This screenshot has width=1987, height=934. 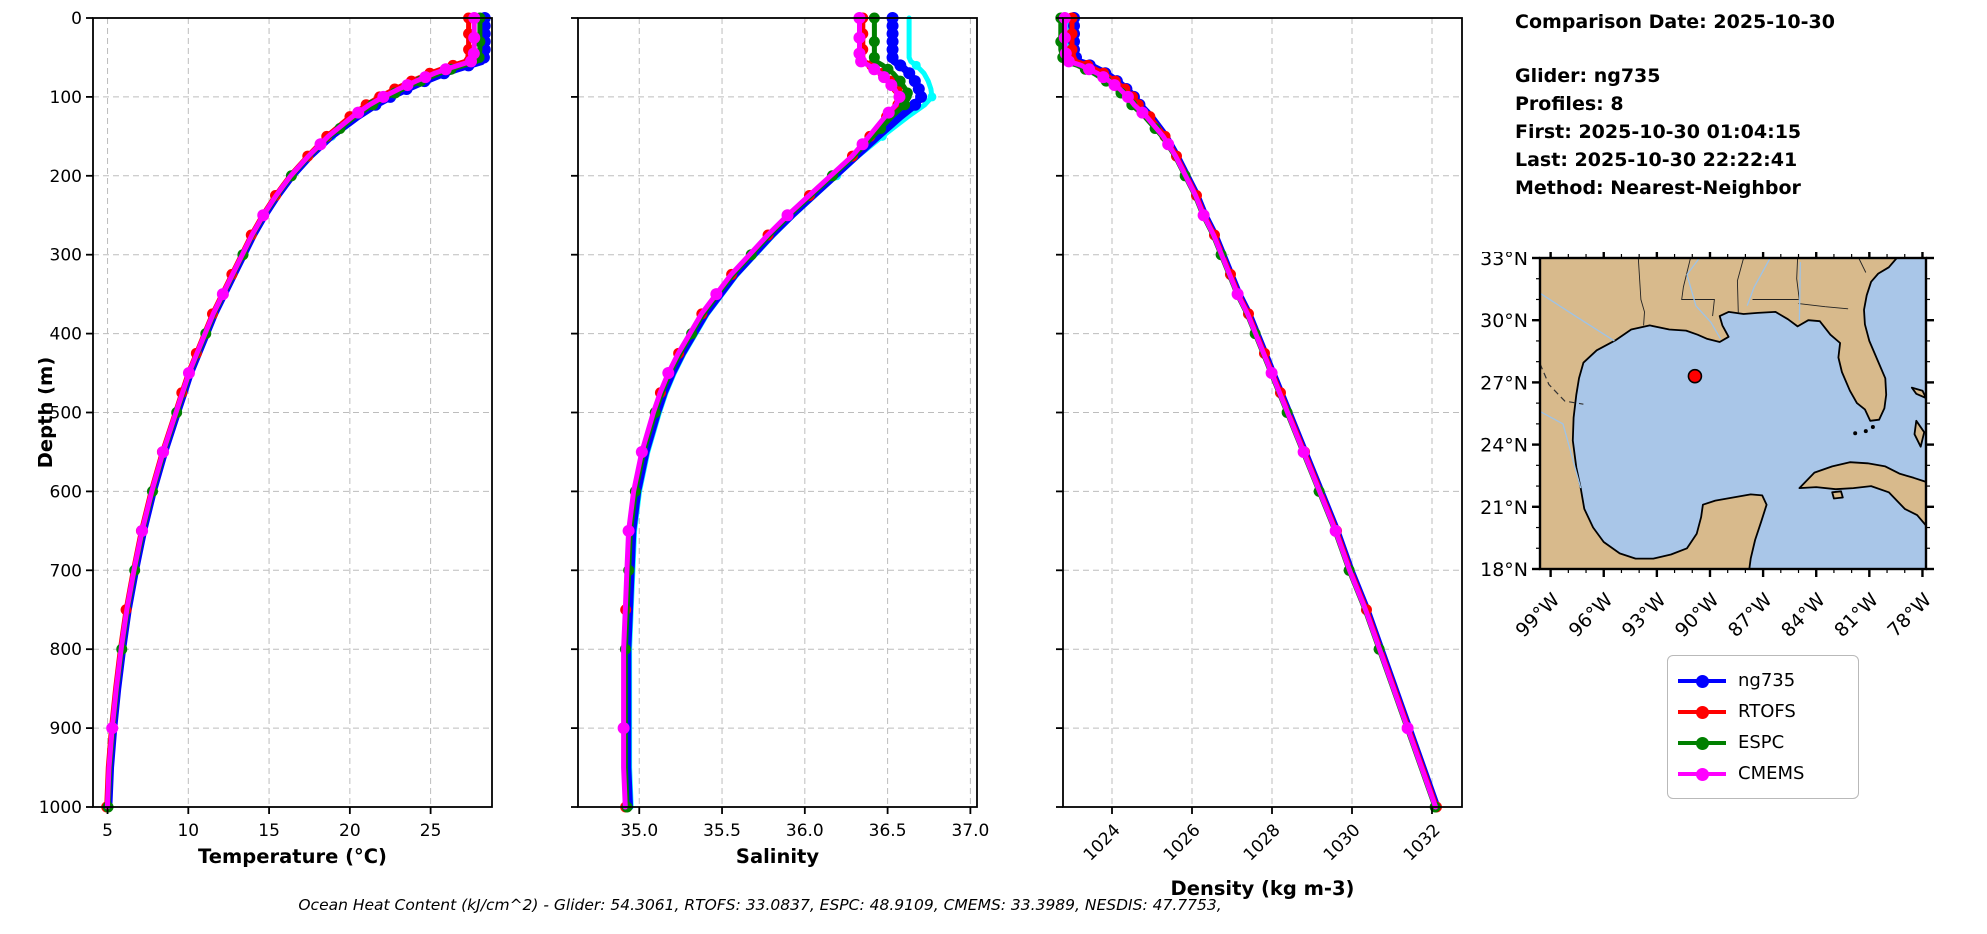 I want to click on map-frame, so click(x=1733, y=413).